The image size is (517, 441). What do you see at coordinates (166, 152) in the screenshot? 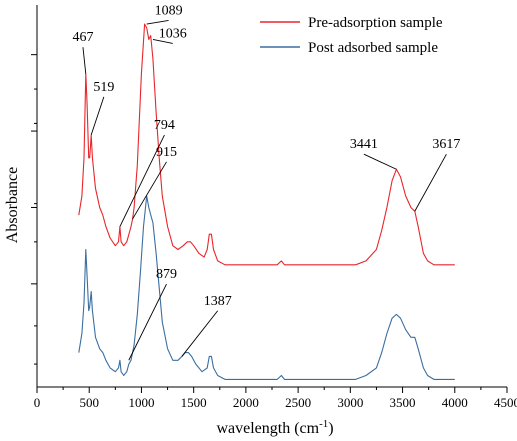
I see `annotation-label: 915` at bounding box center [166, 152].